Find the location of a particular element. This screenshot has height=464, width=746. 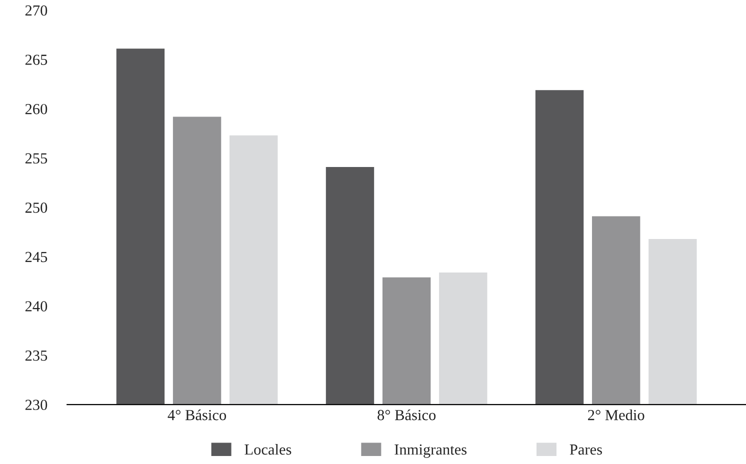

legend-label: Inmigrantes is located at coordinates (430, 451).